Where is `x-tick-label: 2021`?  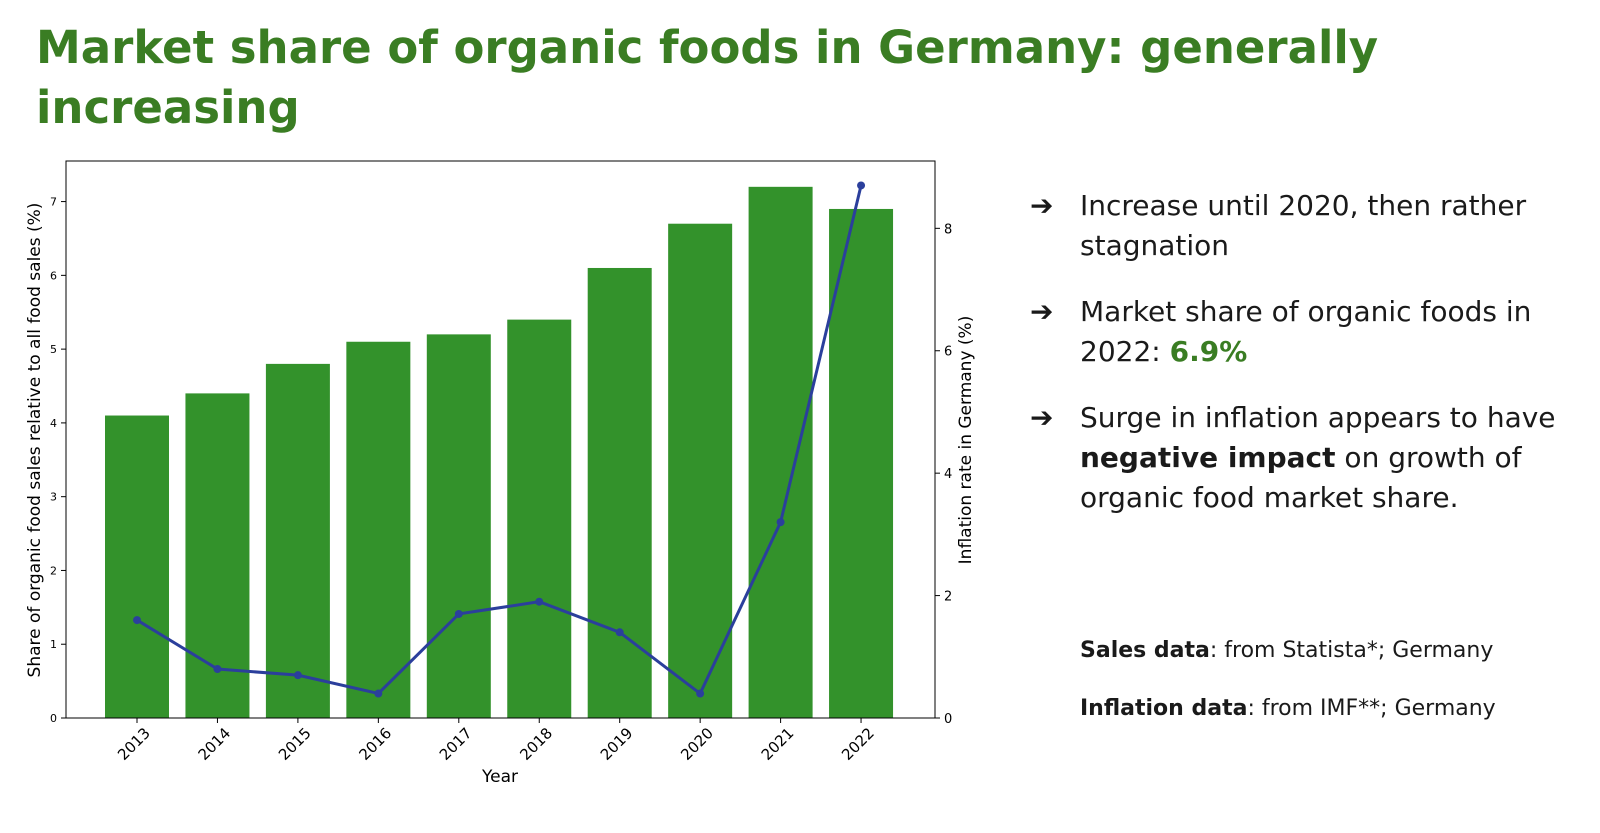 x-tick-label: 2021 is located at coordinates (778, 744).